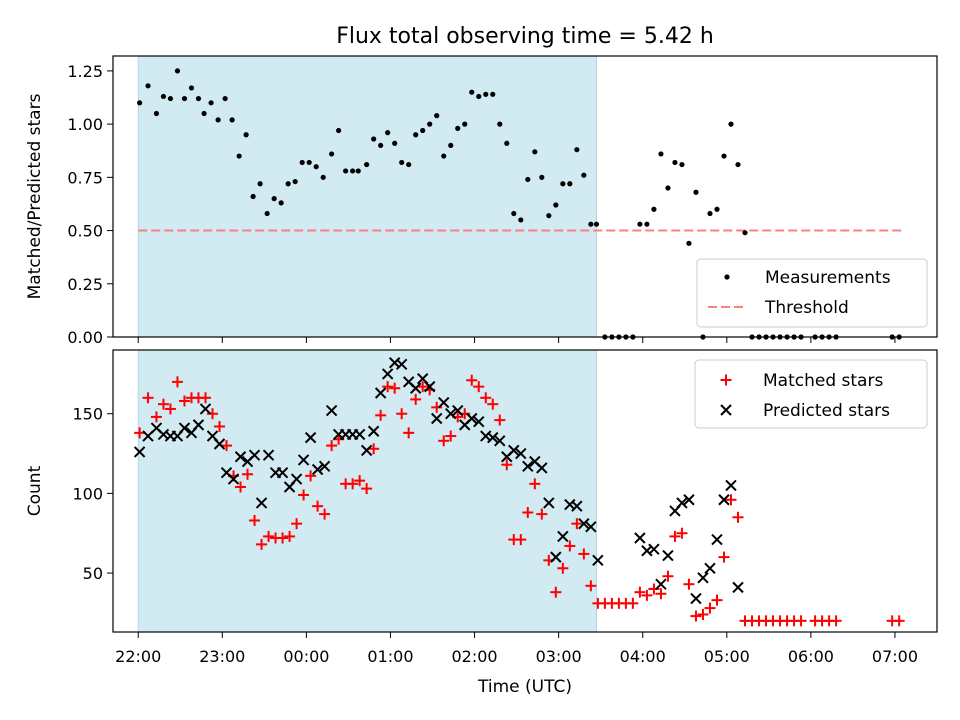 The width and height of the screenshot is (960, 720). What do you see at coordinates (812, 293) in the screenshot?
I see `top-legend: Measurements Threshold` at bounding box center [812, 293].